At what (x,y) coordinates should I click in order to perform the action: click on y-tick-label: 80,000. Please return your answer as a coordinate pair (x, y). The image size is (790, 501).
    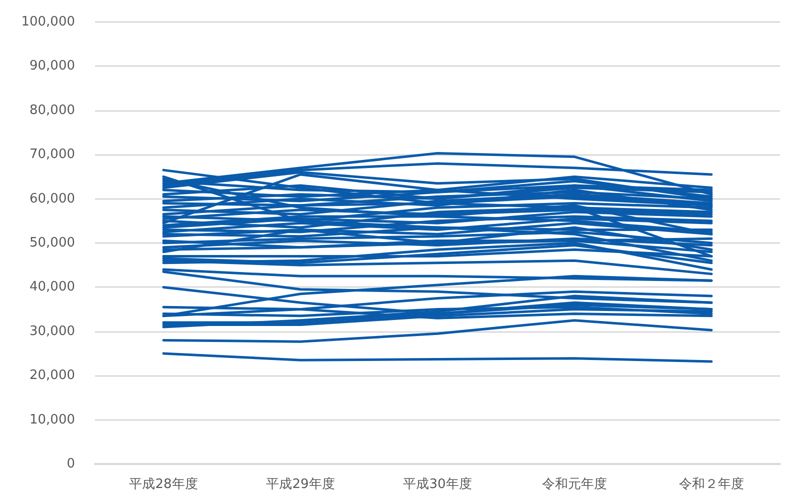
    Looking at the image, I should click on (52, 110).